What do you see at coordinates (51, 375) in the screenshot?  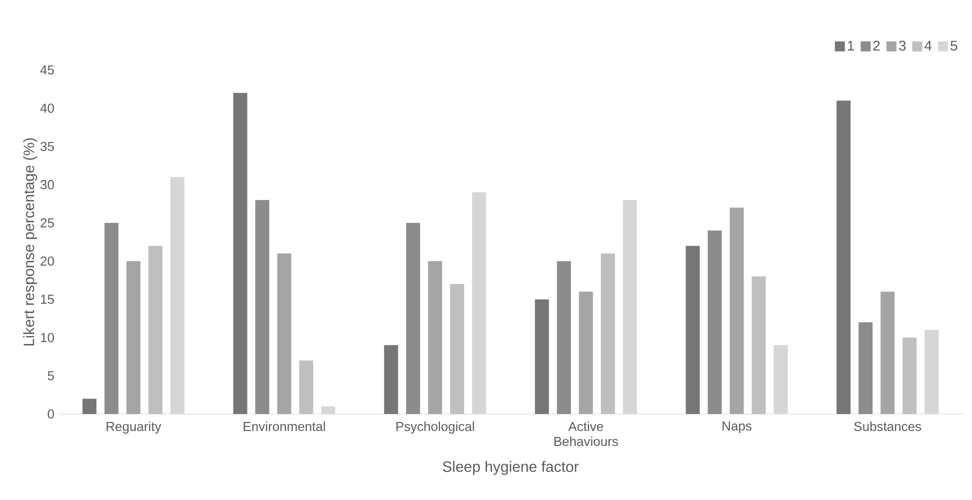 I see `y-tick-label: 5` at bounding box center [51, 375].